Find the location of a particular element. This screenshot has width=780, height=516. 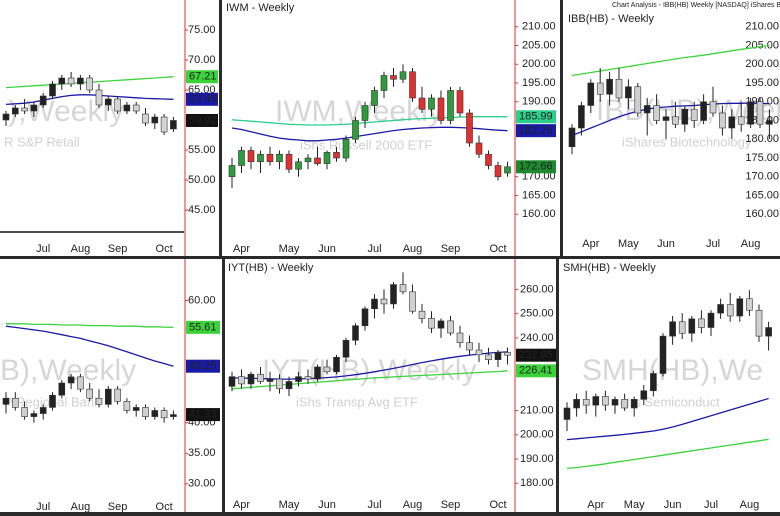

price-label: 63.45 is located at coordinates (203, 99).